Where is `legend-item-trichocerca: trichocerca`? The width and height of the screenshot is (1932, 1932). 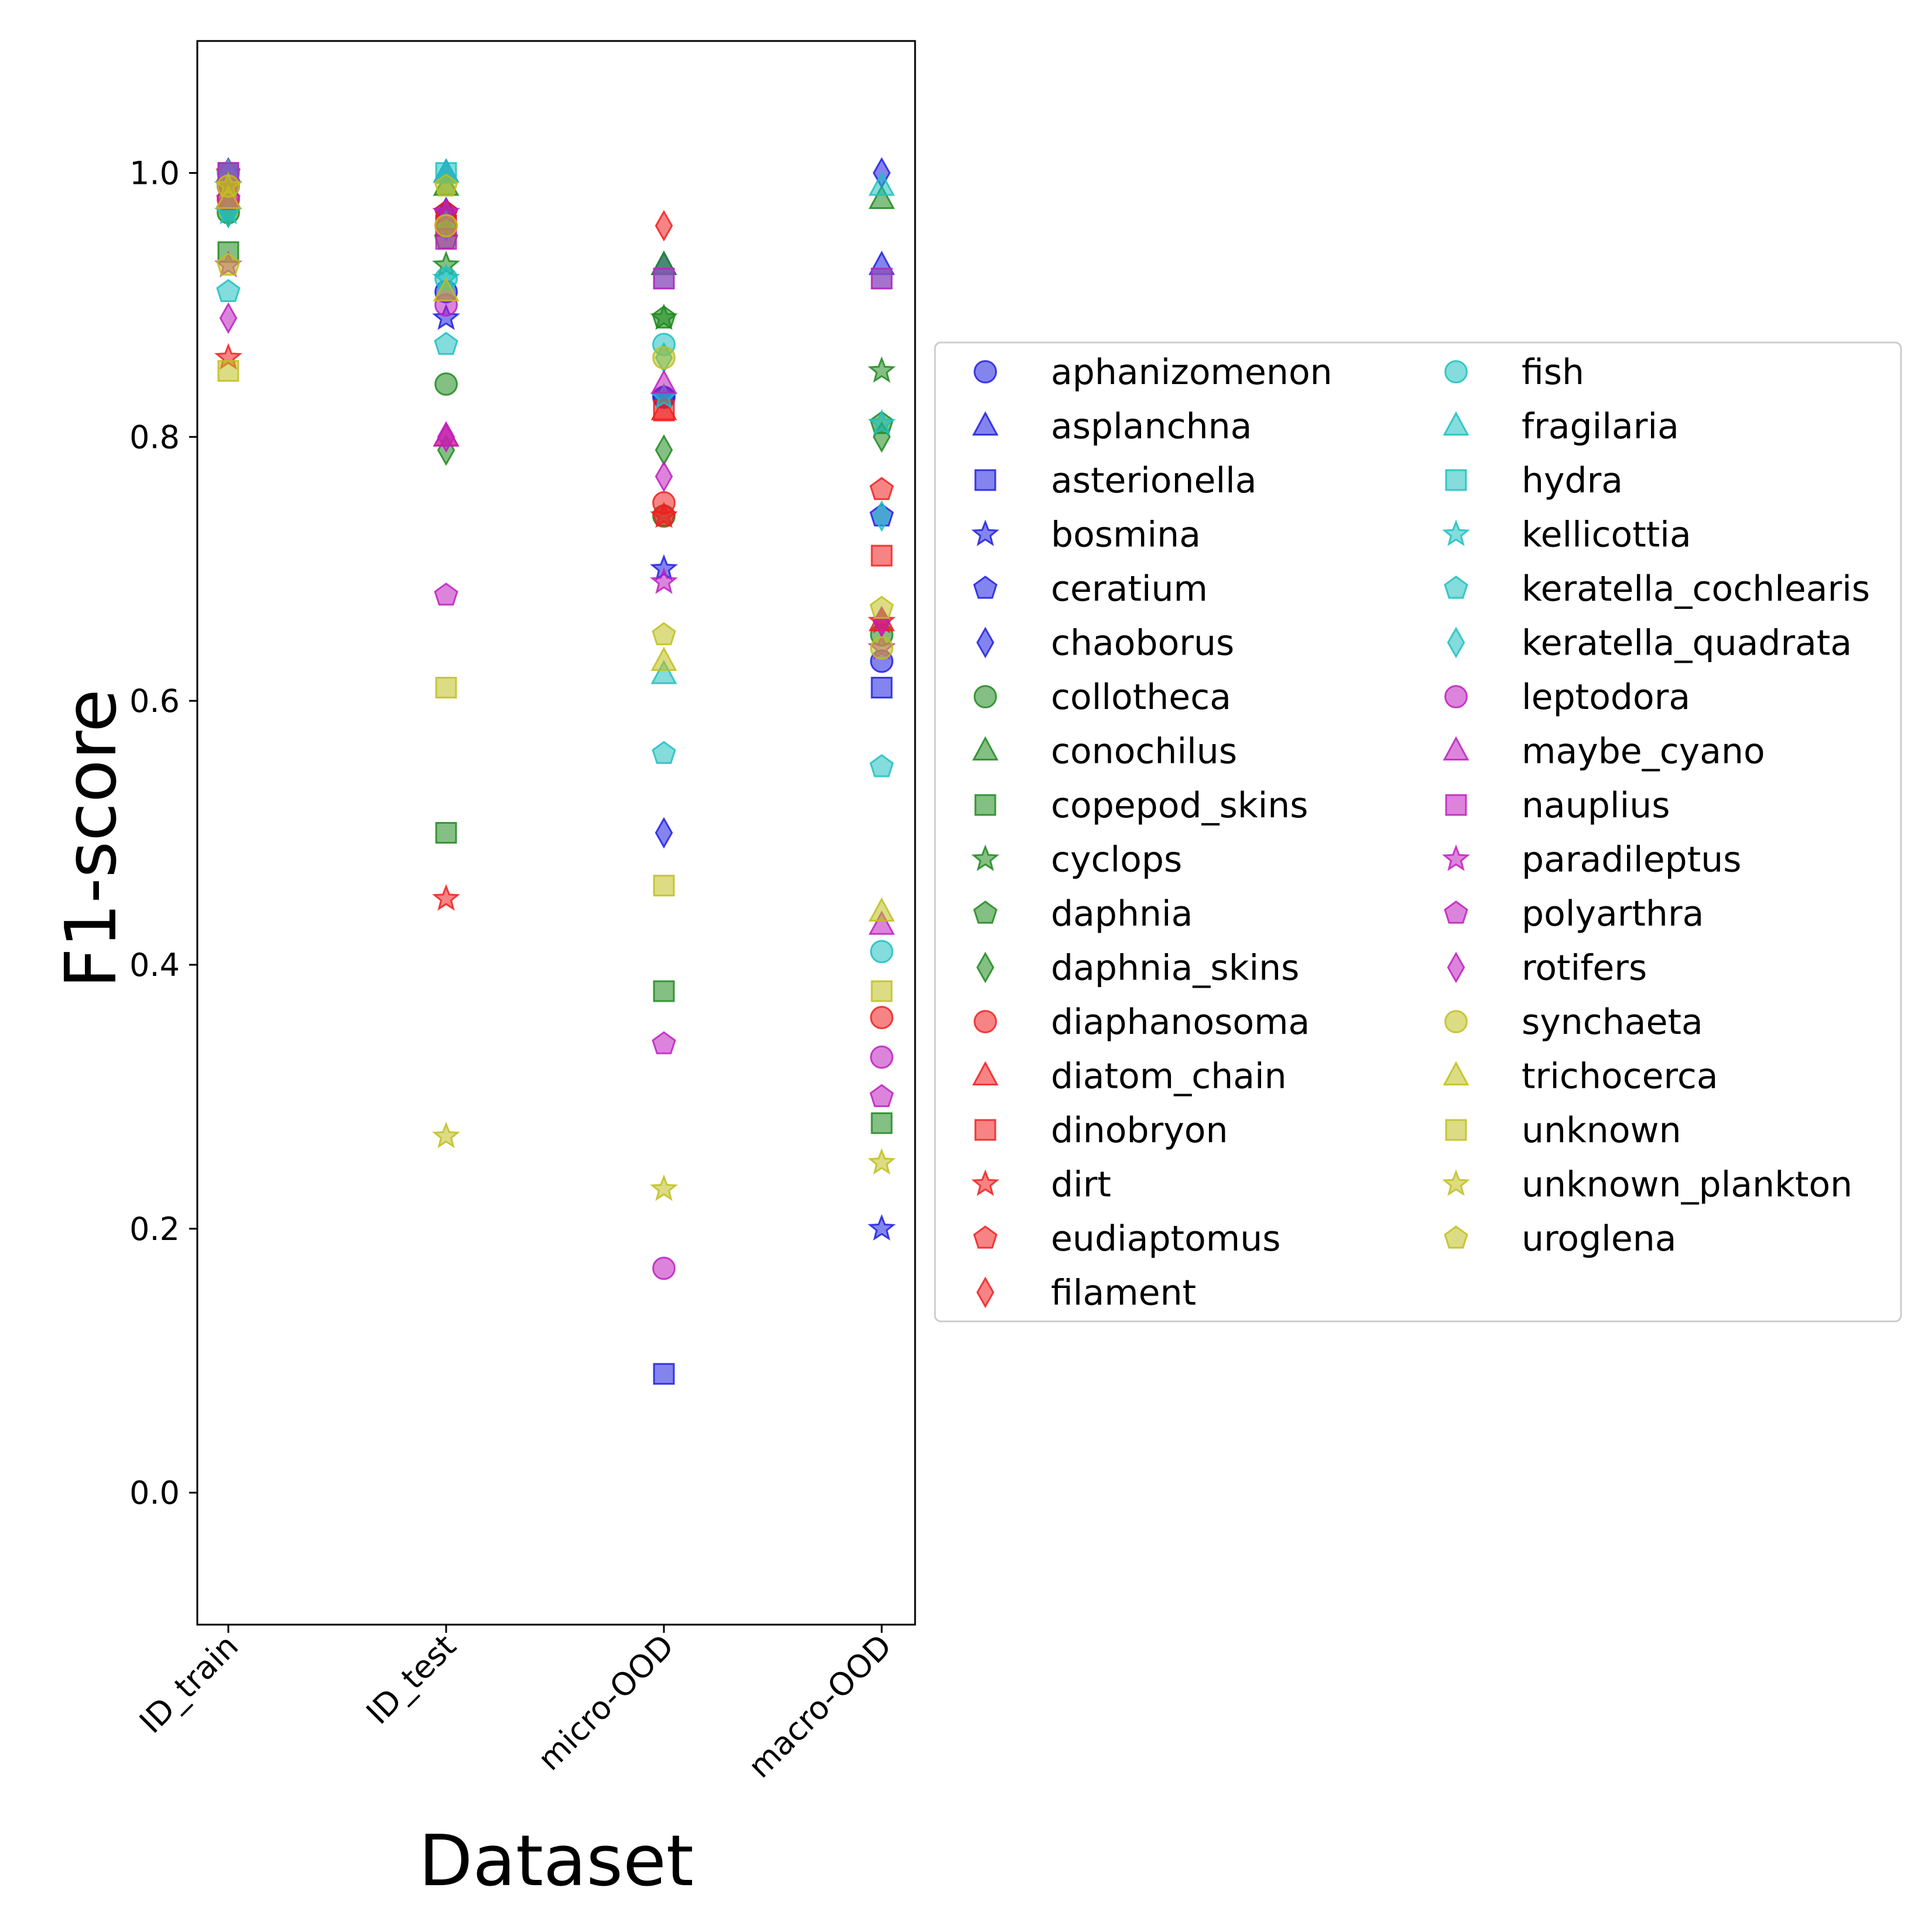
legend-item-trichocerca: trichocerca is located at coordinates (1580, 1076).